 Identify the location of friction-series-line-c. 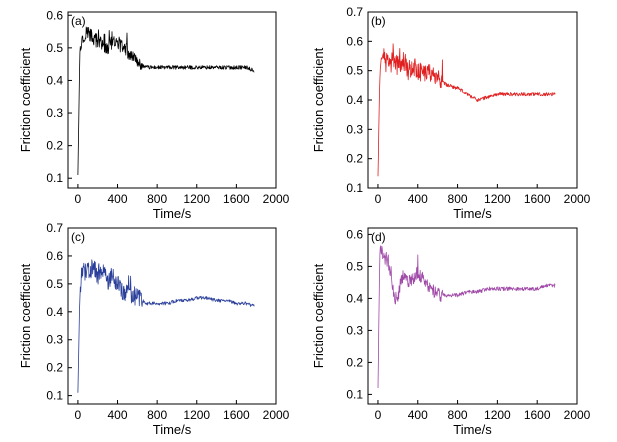
(166, 326).